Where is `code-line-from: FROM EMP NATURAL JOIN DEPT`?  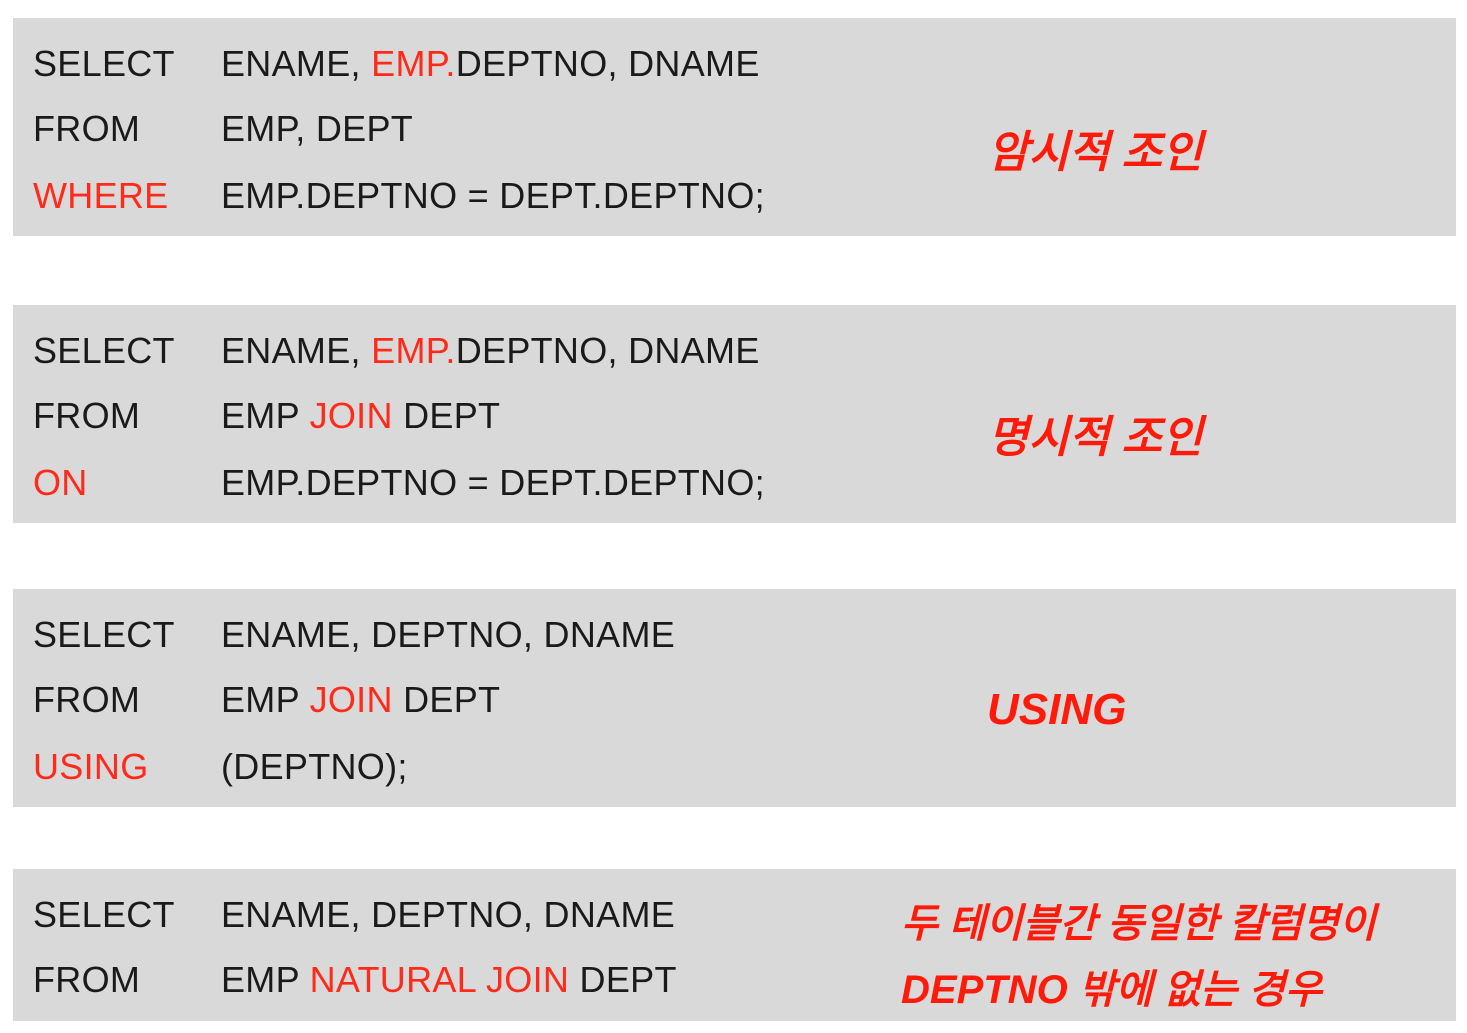 code-line-from: FROM EMP NATURAL JOIN DEPT is located at coordinates (355, 980).